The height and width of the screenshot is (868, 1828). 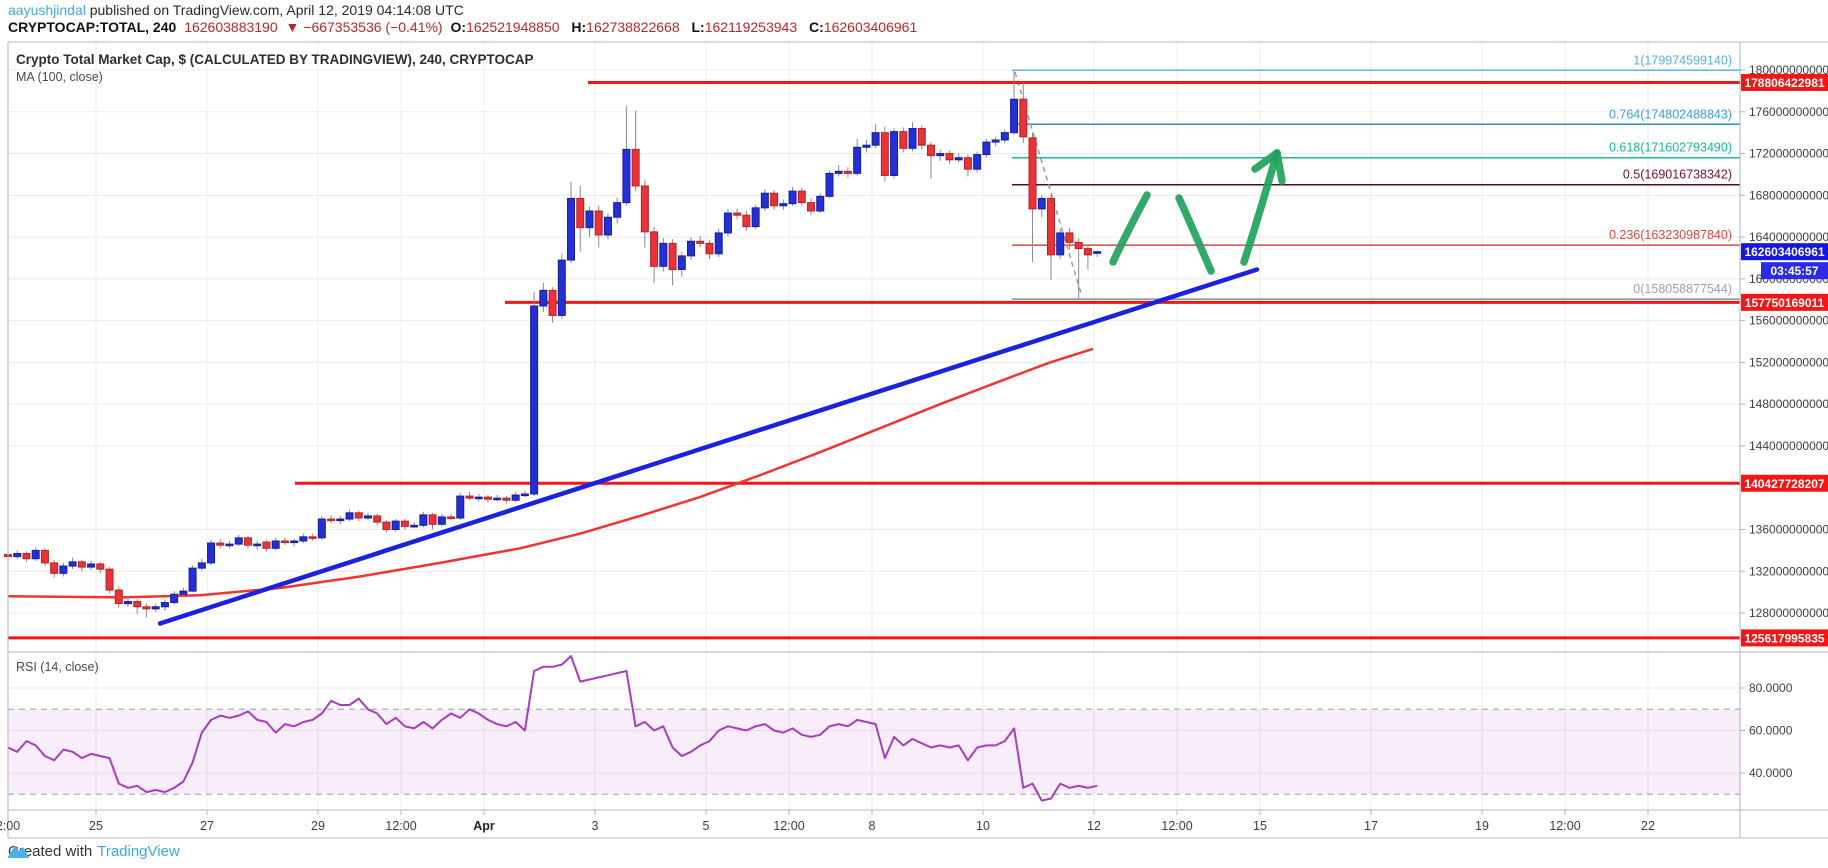 What do you see at coordinates (1794, 271) in the screenshot?
I see `bar-countdown-badge: 03:45:57` at bounding box center [1794, 271].